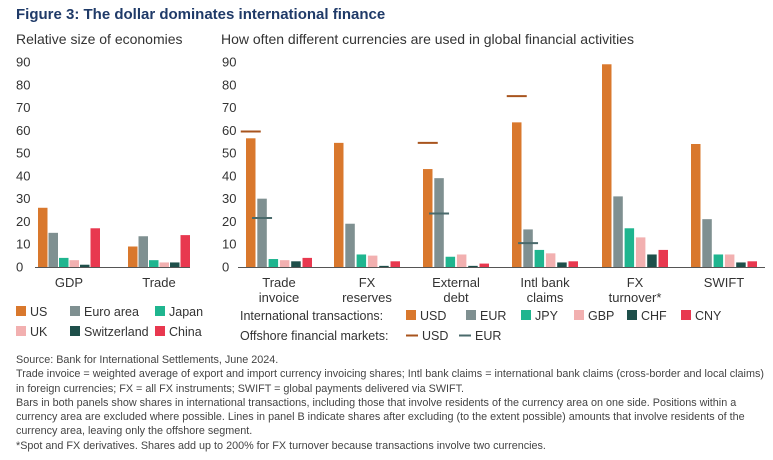 This screenshot has width=773, height=460. Describe the element at coordinates (471, 315) in the screenshot. I see `legend-swatch-eur` at that location.